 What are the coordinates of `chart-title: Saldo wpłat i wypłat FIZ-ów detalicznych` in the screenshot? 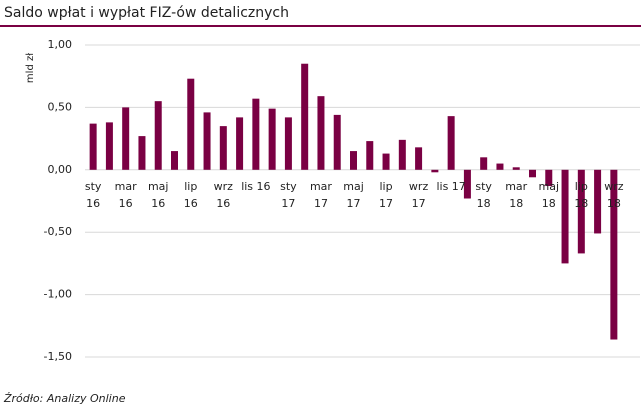 It's located at (146, 13).